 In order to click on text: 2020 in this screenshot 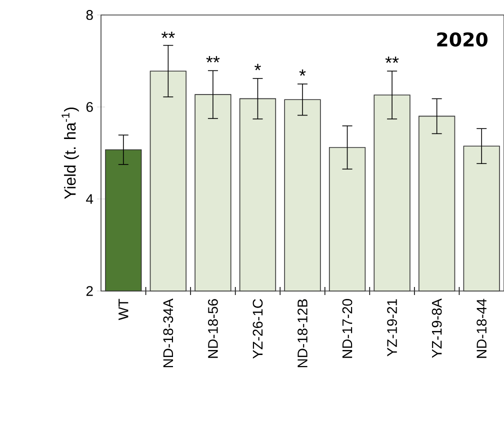, I will do `click(462, 39)`.